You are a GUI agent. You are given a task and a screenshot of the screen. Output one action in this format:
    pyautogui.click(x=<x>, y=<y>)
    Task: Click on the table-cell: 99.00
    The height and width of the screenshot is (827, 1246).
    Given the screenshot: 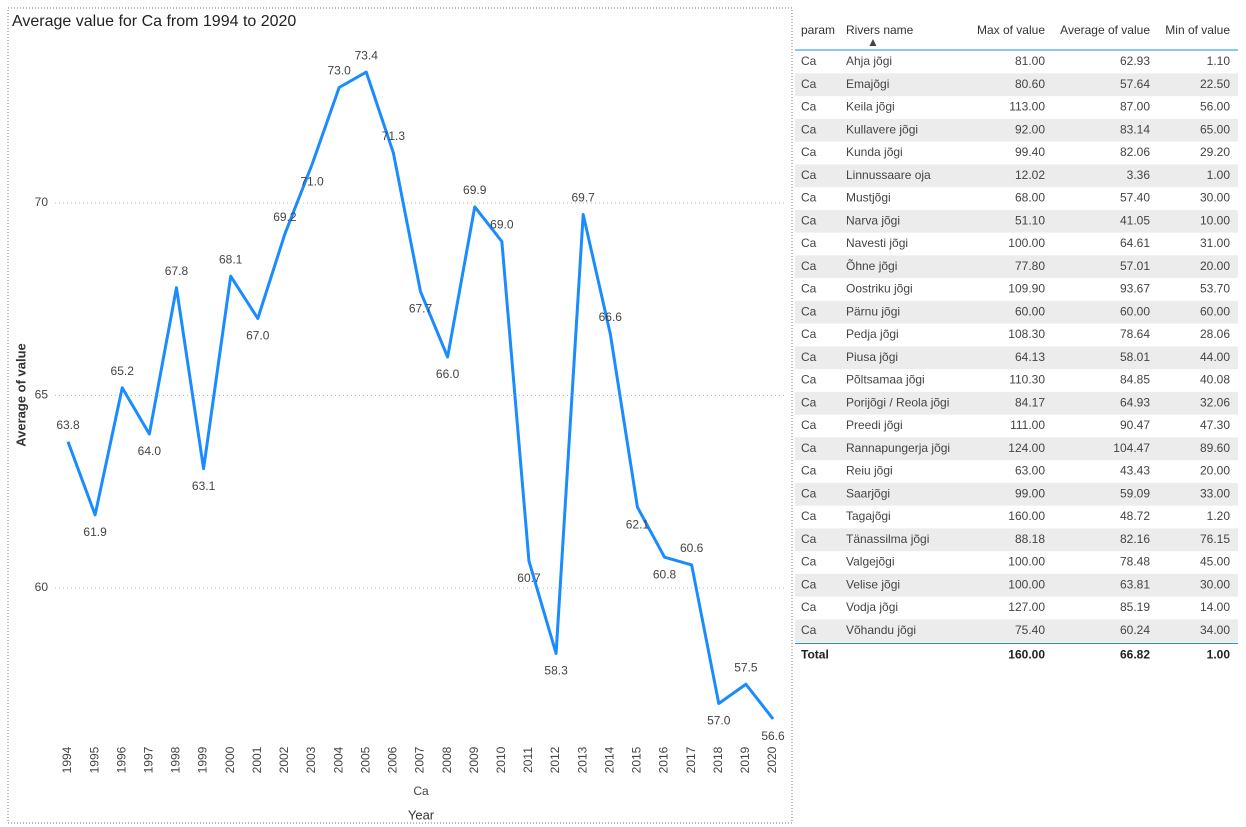 What is the action you would take?
    pyautogui.click(x=1030, y=493)
    